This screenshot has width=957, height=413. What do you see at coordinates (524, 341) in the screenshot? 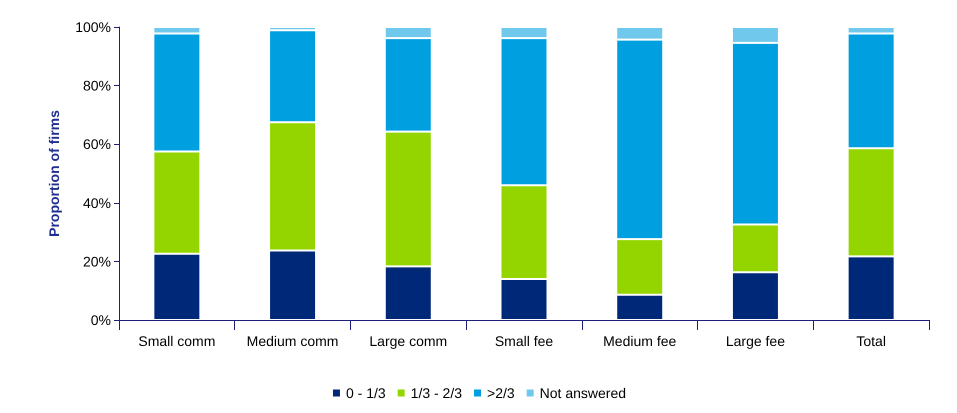
I see `x-tick-label: Small fee` at bounding box center [524, 341].